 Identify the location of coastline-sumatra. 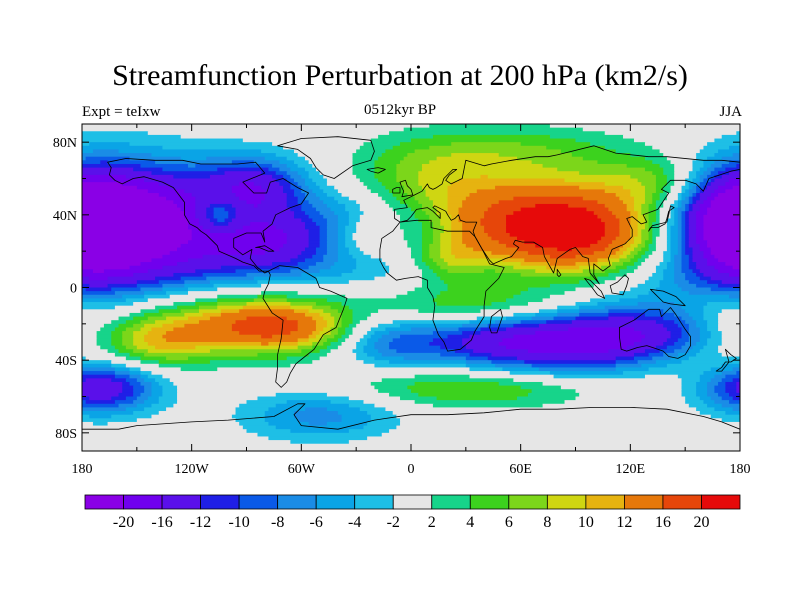
(595, 288).